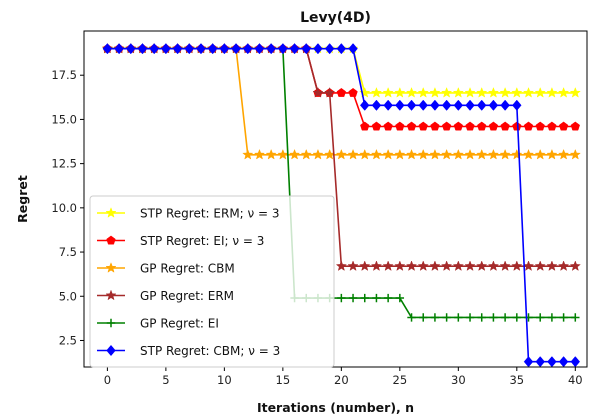 Image resolution: width=597 pixels, height=419 pixels. What do you see at coordinates (283, 380) in the screenshot?
I see `x-tick-label: 15` at bounding box center [283, 380].